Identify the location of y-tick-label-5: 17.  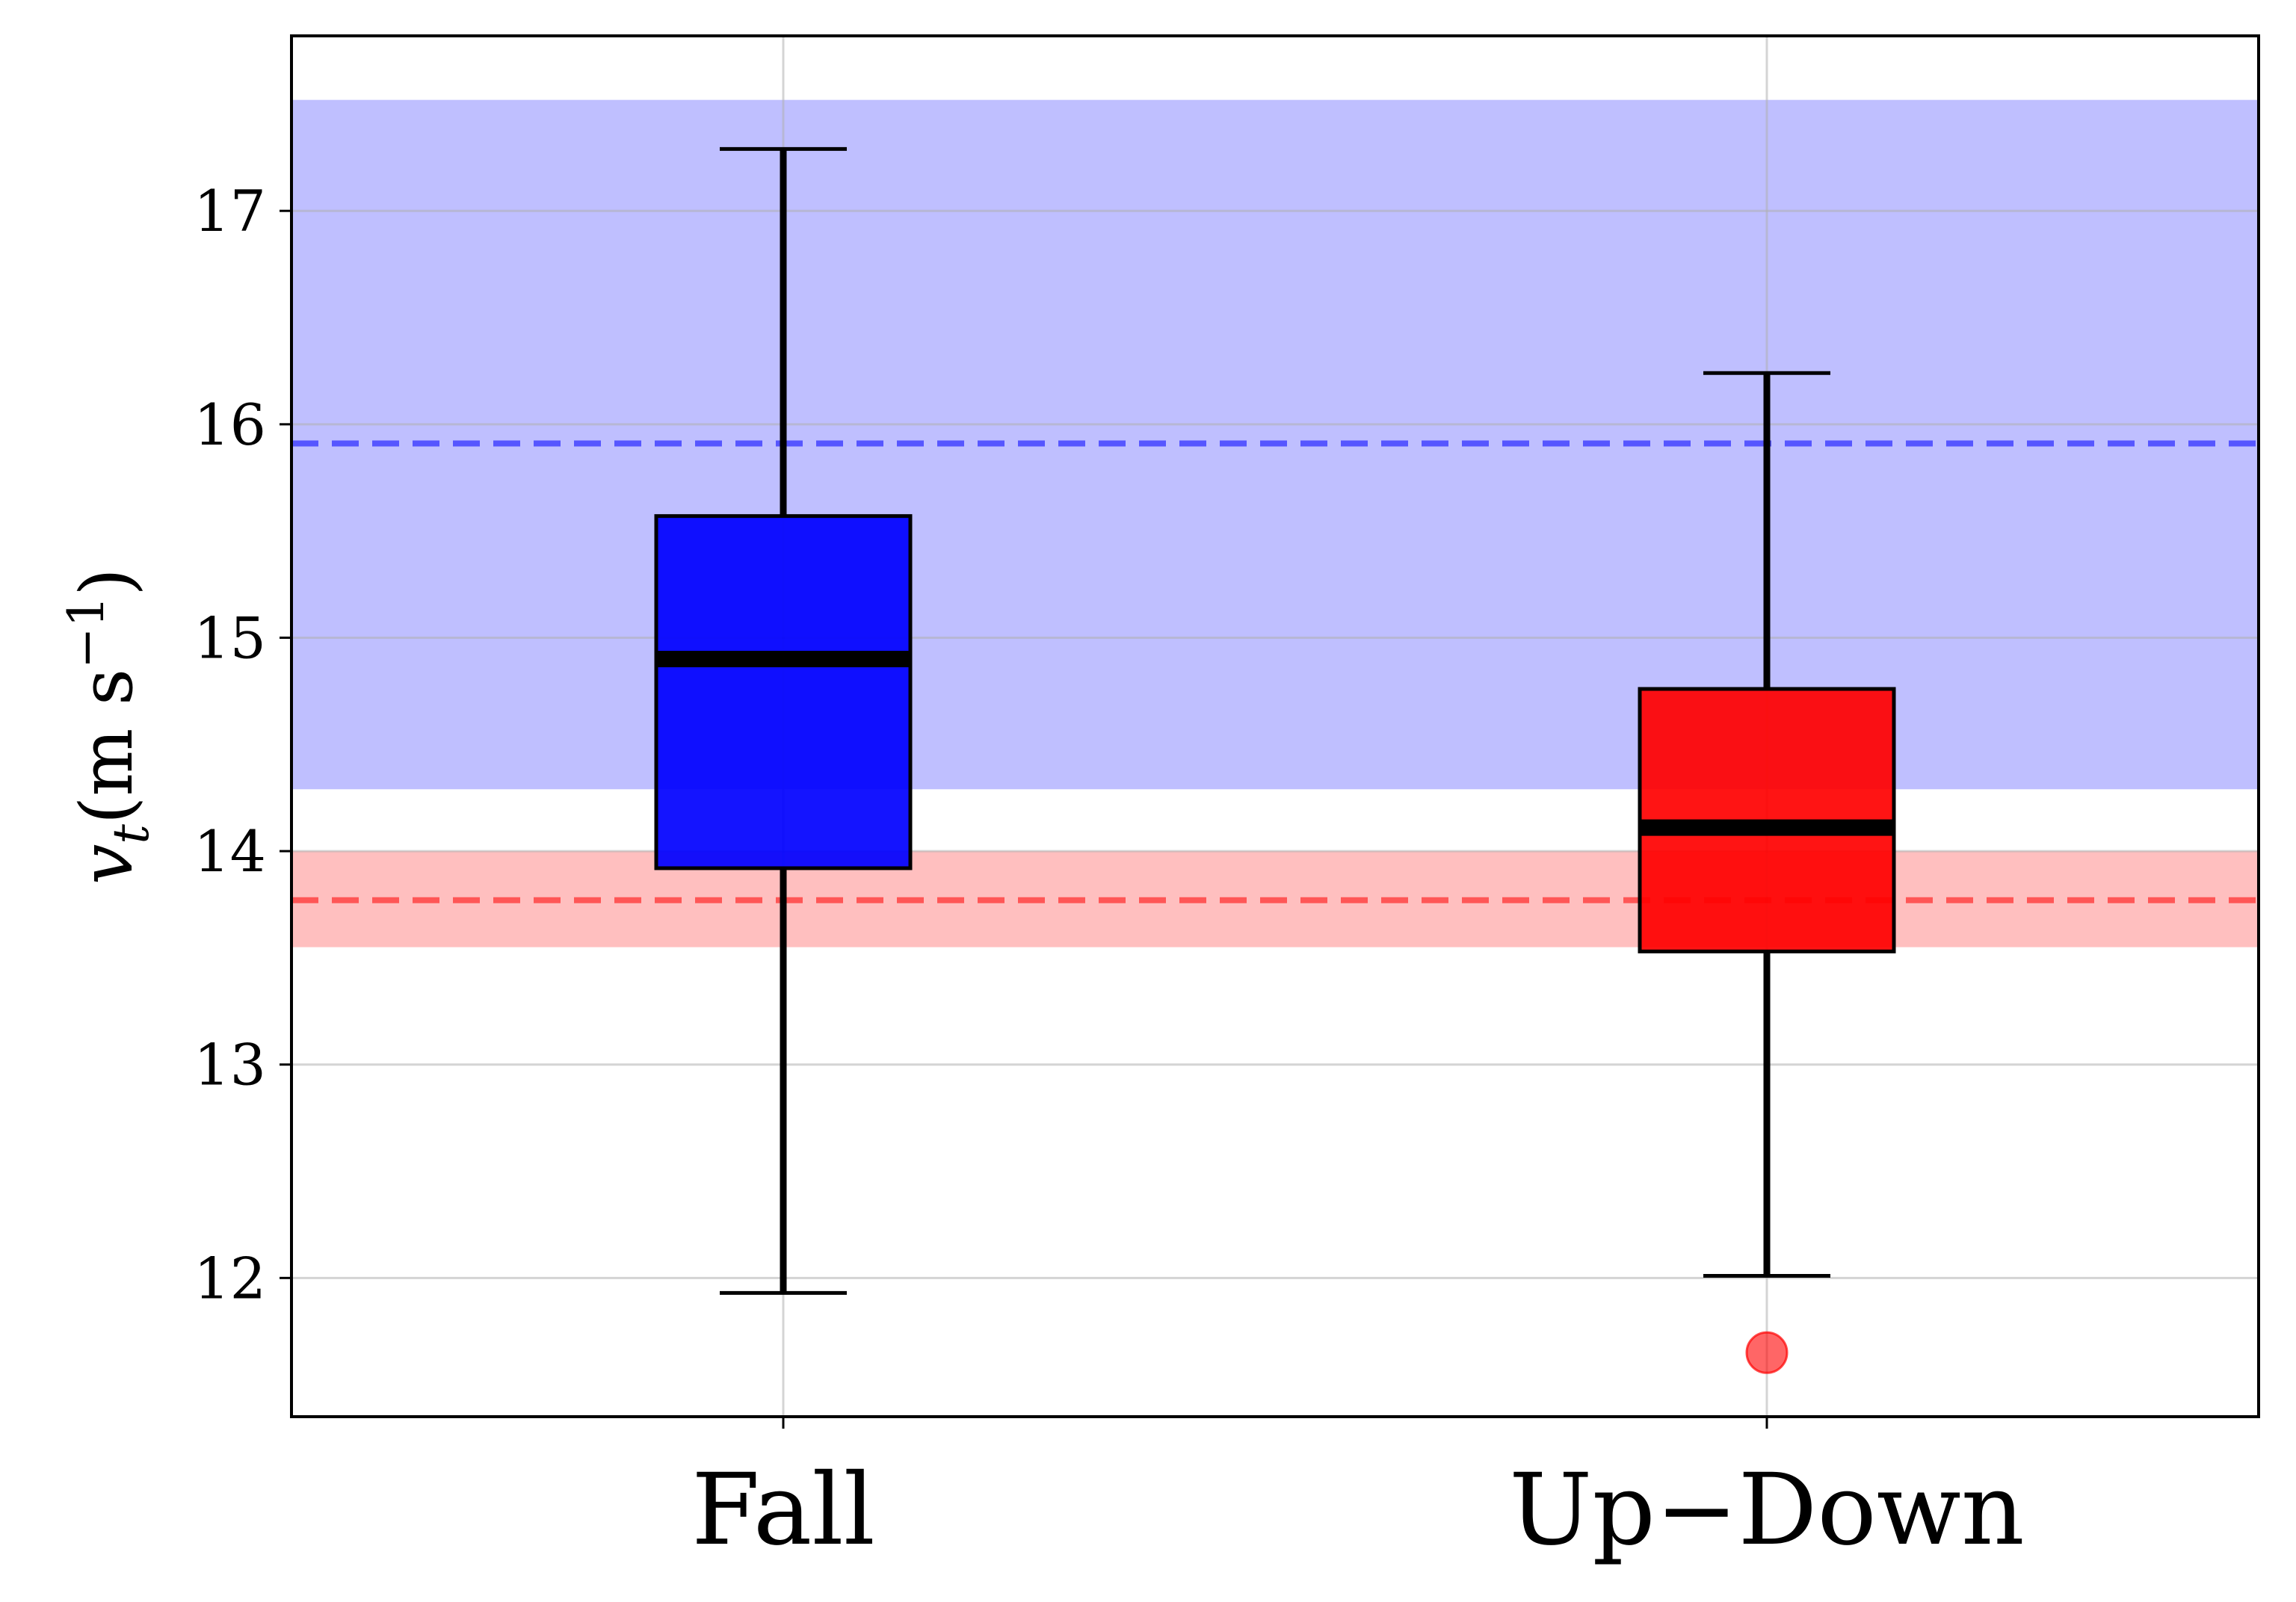
(230, 211).